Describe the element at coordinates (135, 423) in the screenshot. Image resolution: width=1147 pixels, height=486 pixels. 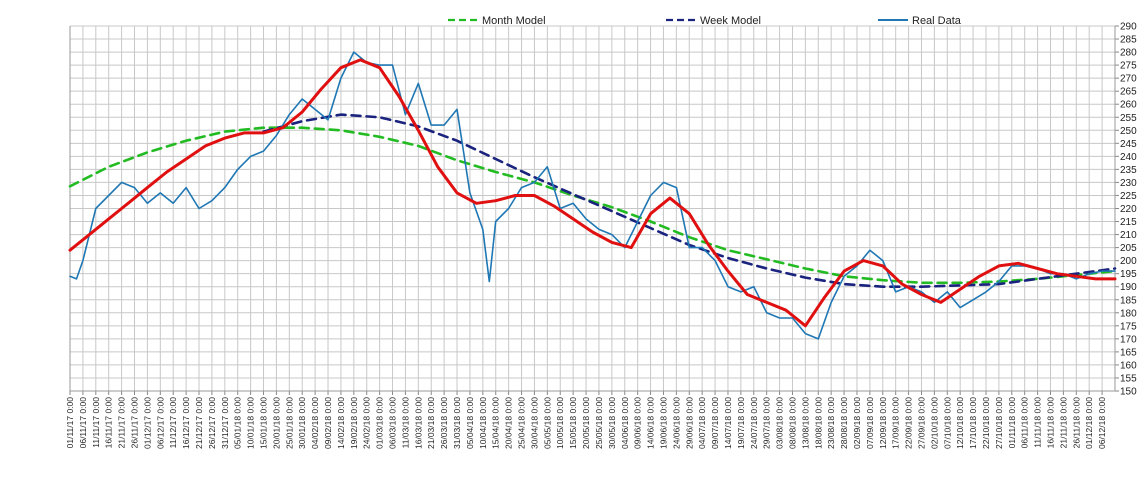
I see `x-tick-label: 26/11/17 0:00` at that location.